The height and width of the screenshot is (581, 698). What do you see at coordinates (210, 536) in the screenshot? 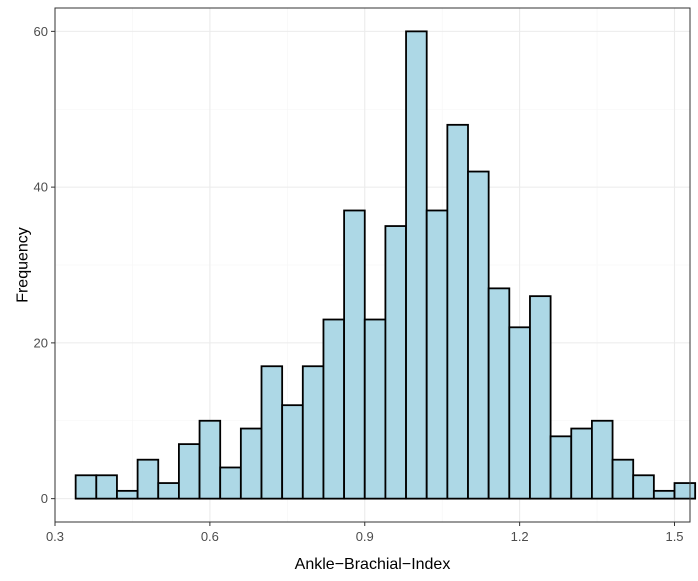
I see `x-tick-label: 0.6` at bounding box center [210, 536].